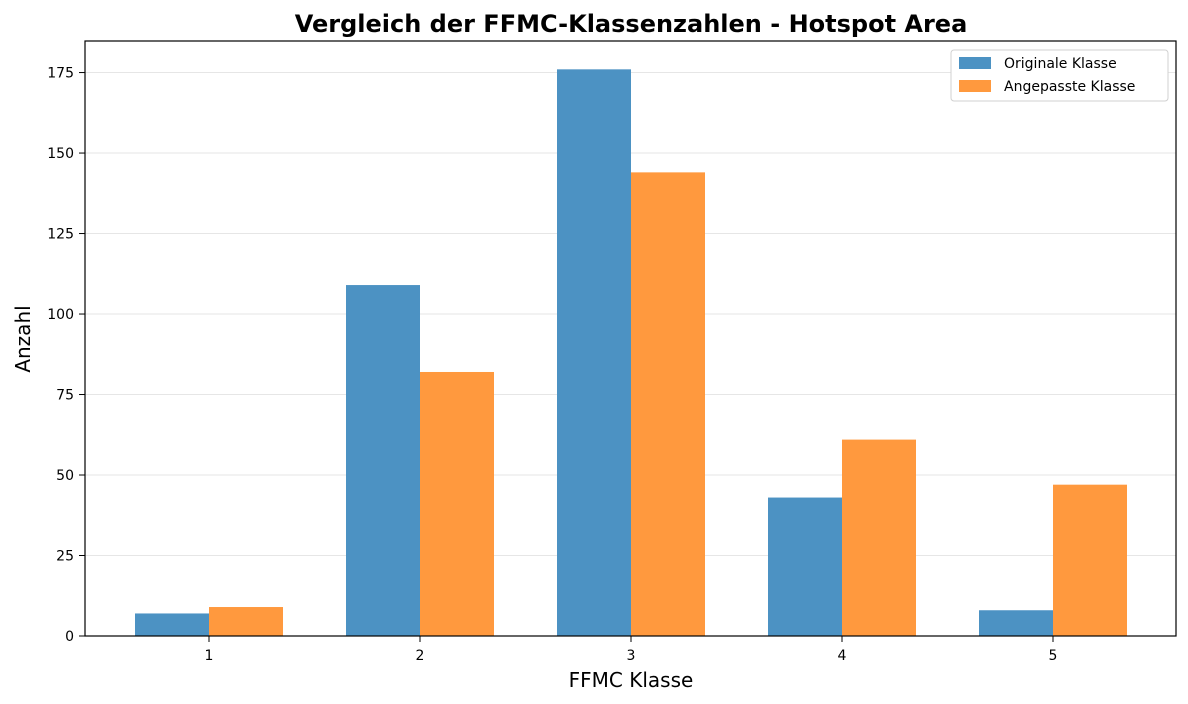 This screenshot has width=1188, height=704. Describe the element at coordinates (1060, 64) in the screenshot. I see `legend-label: Originale Klasse` at that location.